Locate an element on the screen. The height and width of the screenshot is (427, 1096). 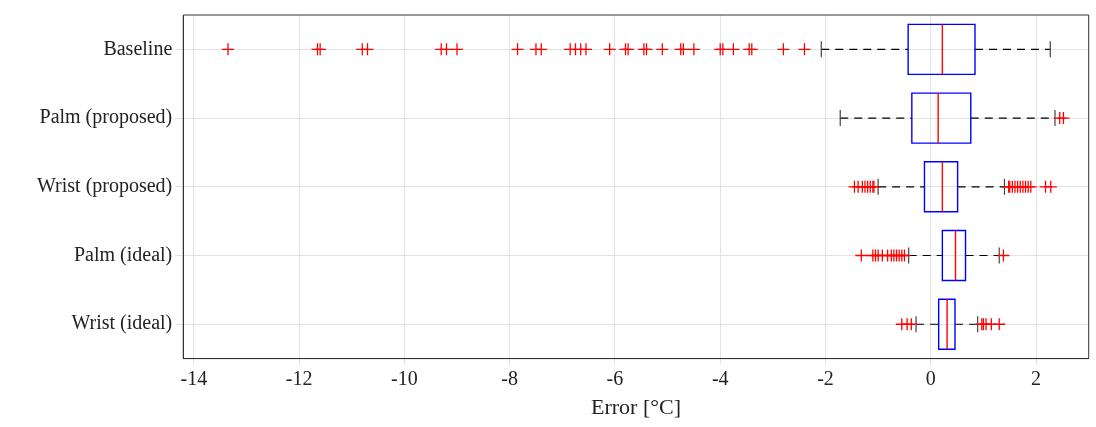
x-tick-label: -4 is located at coordinates (720, 377).